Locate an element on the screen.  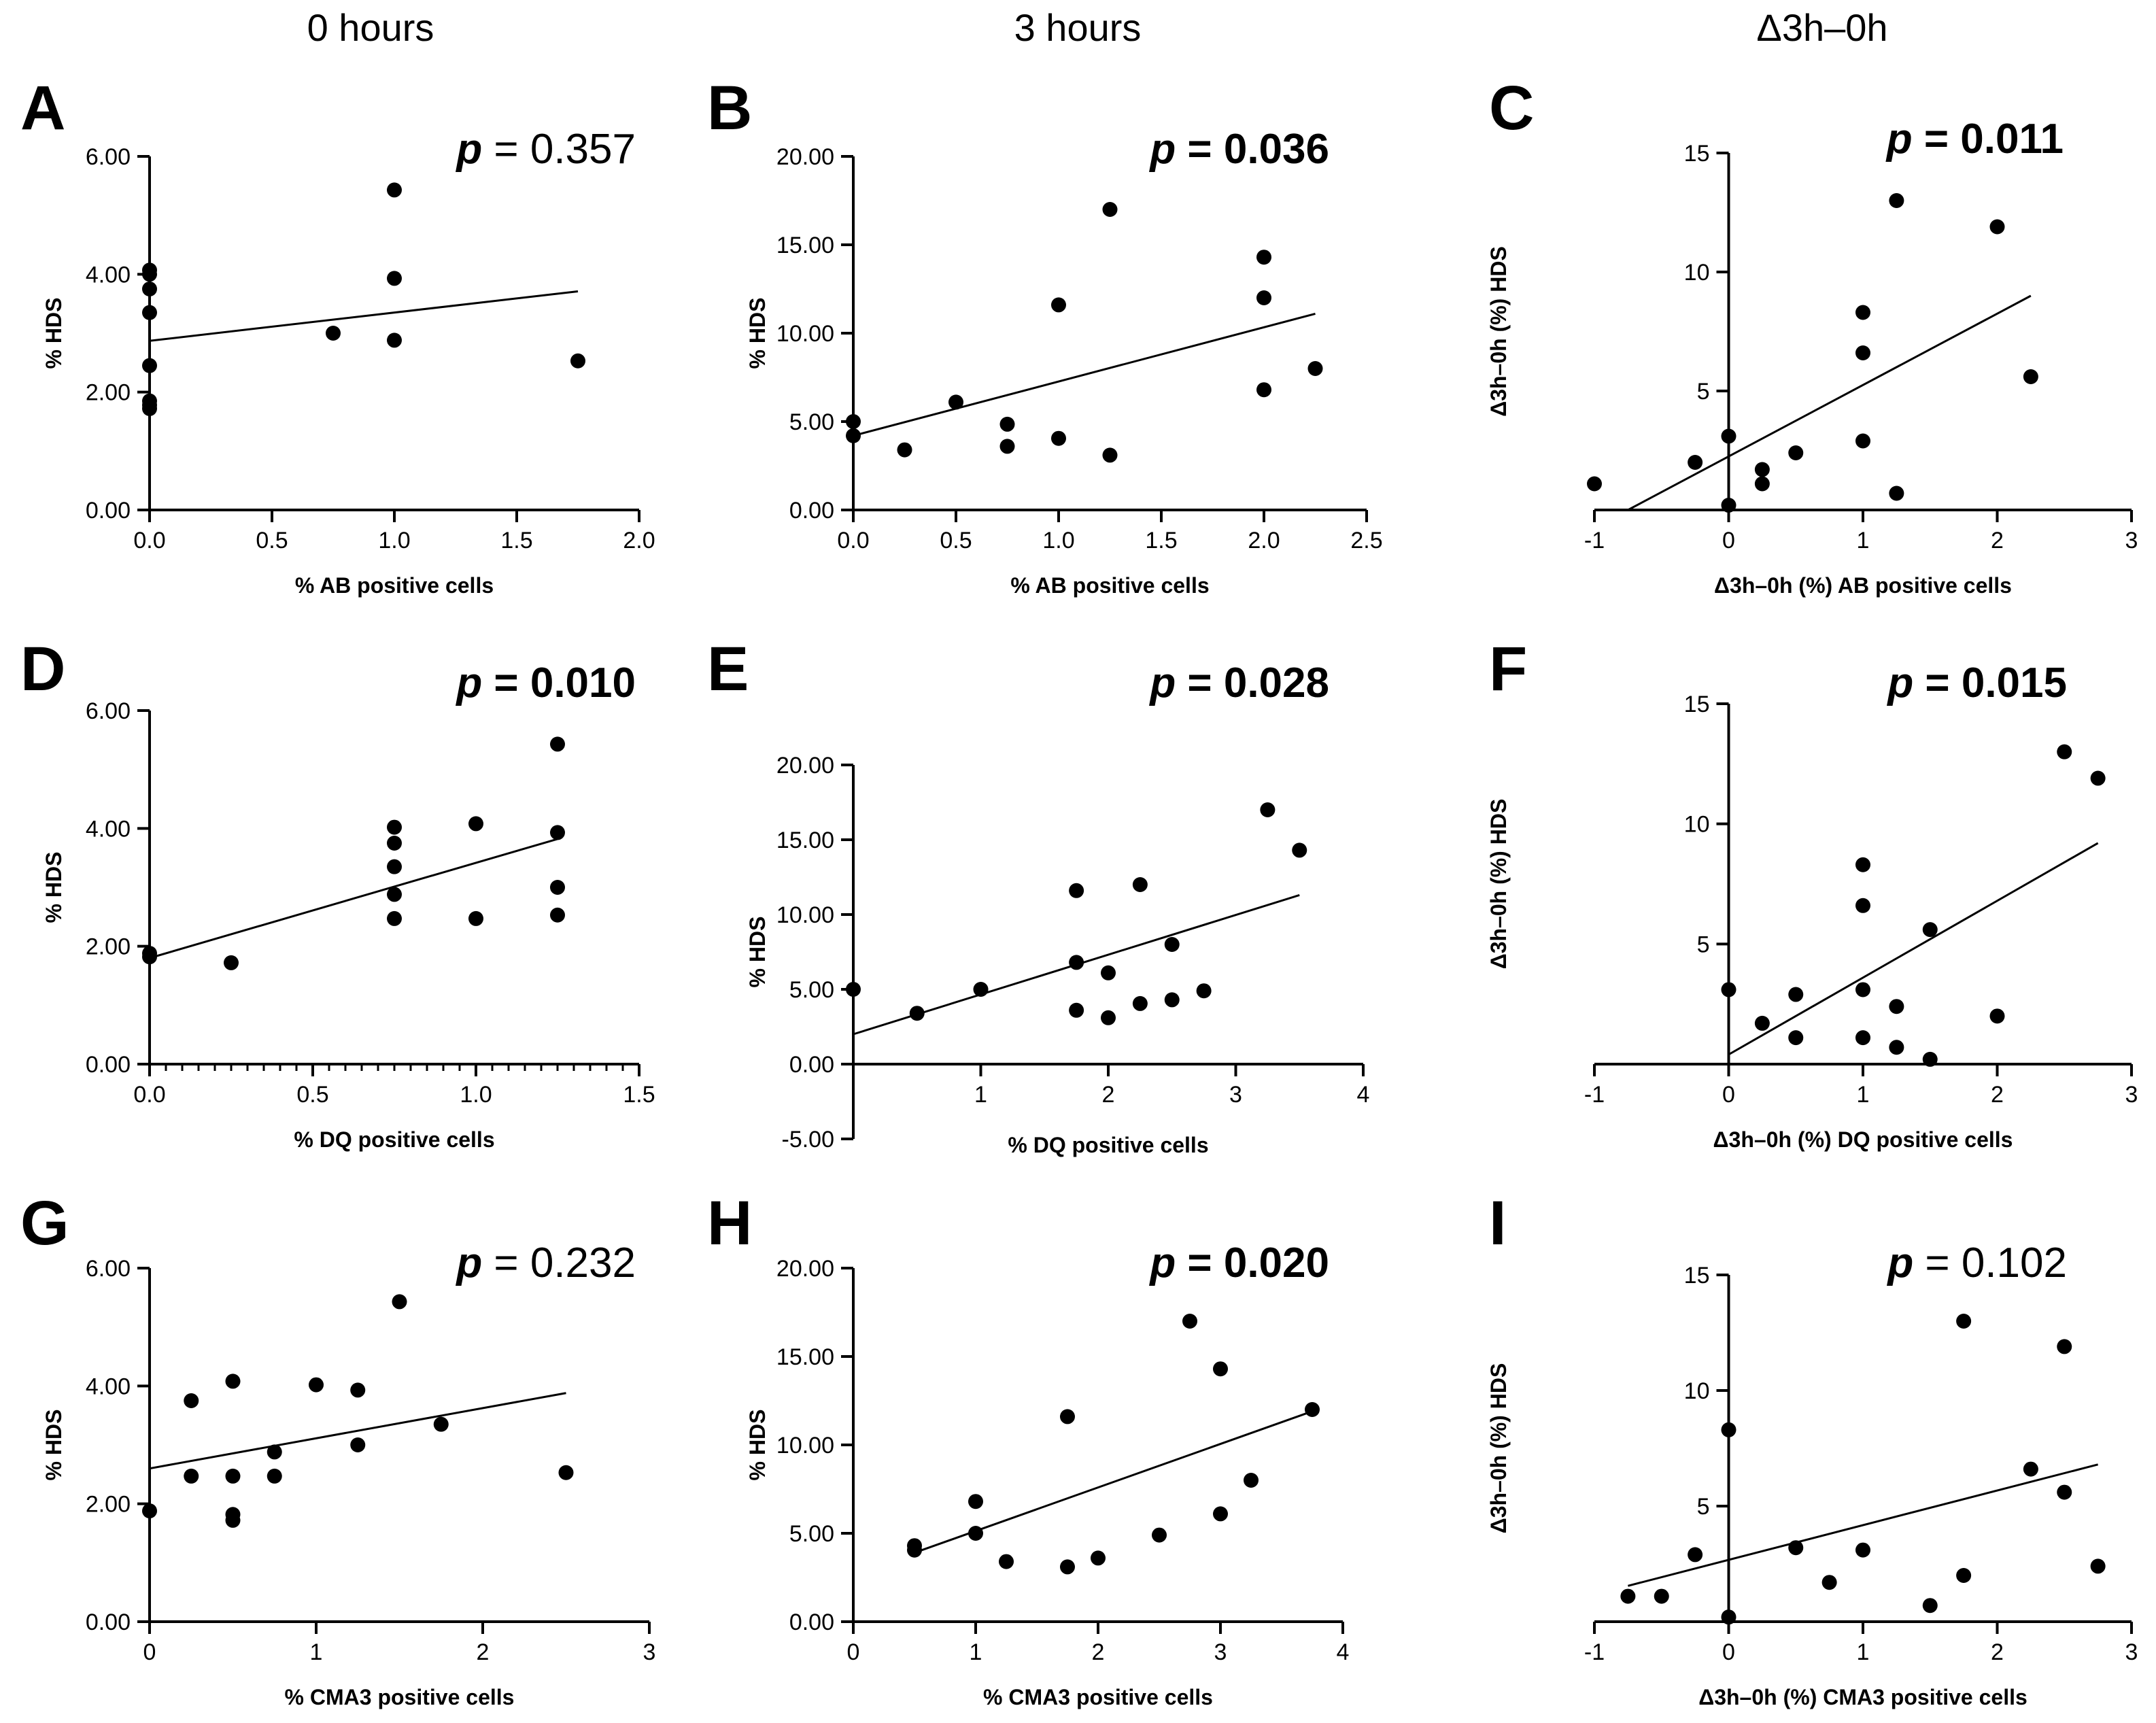
x-axis-label: % DQ positive cells is located at coordinates (1108, 1145).